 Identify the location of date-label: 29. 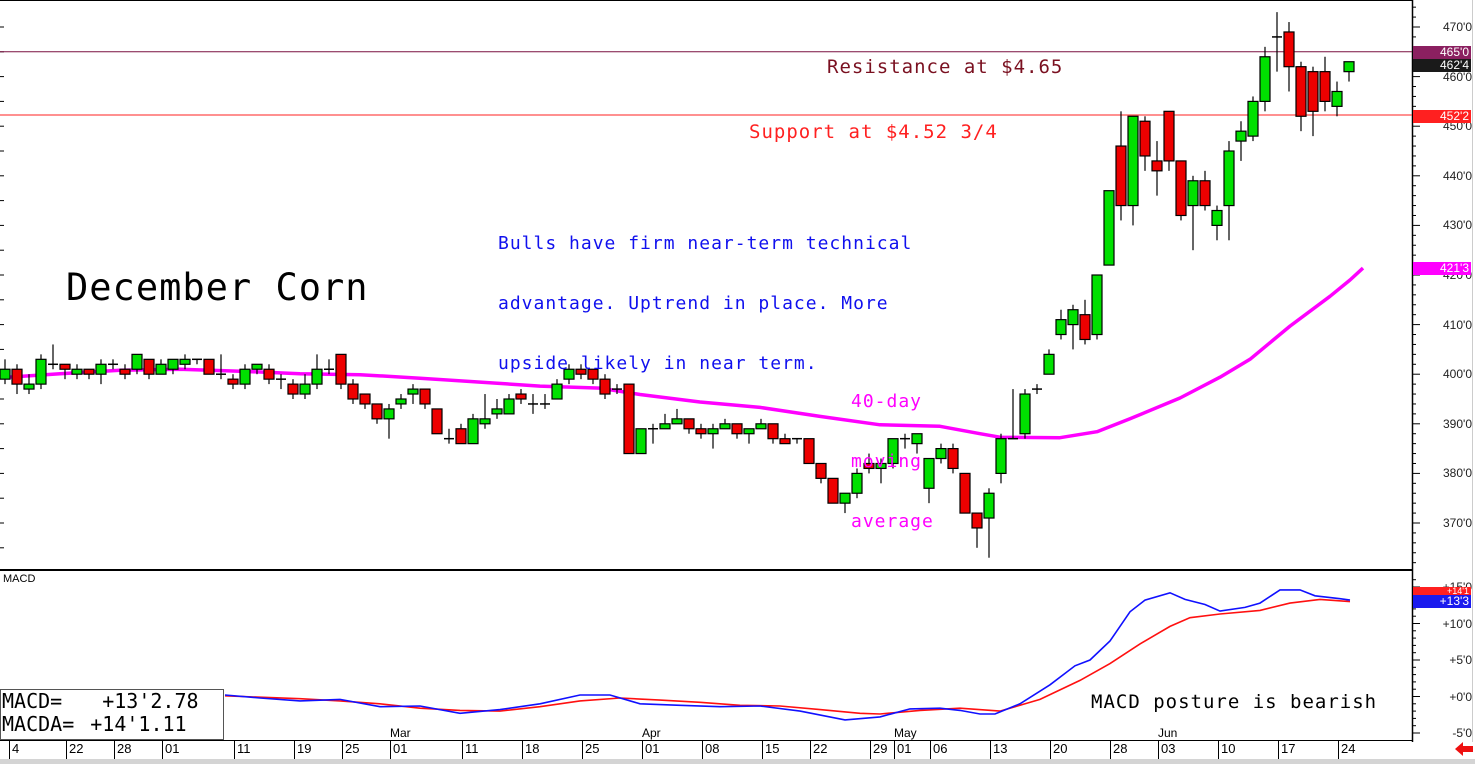
(880, 748).